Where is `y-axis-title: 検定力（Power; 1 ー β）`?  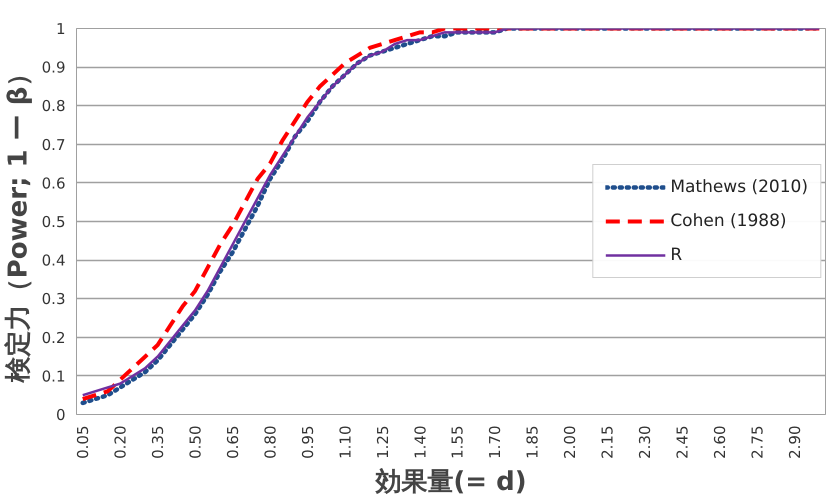
y-axis-title: 検定力（Power; 1 ー β） is located at coordinates (19, 222).